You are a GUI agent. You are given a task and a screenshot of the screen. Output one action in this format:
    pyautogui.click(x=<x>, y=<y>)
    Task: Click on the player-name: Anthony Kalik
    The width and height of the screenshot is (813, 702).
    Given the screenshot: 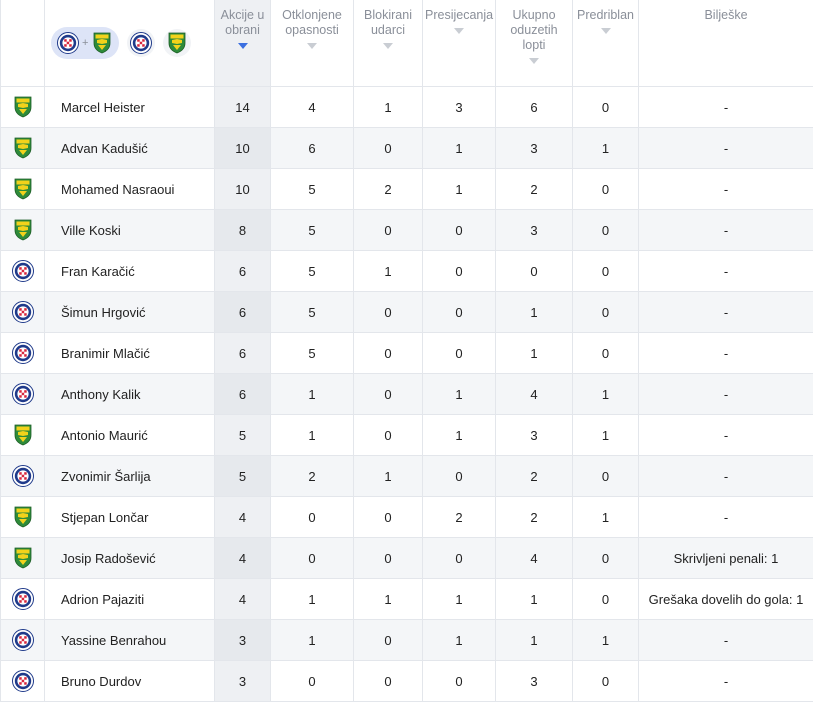 What is the action you would take?
    pyautogui.click(x=130, y=394)
    